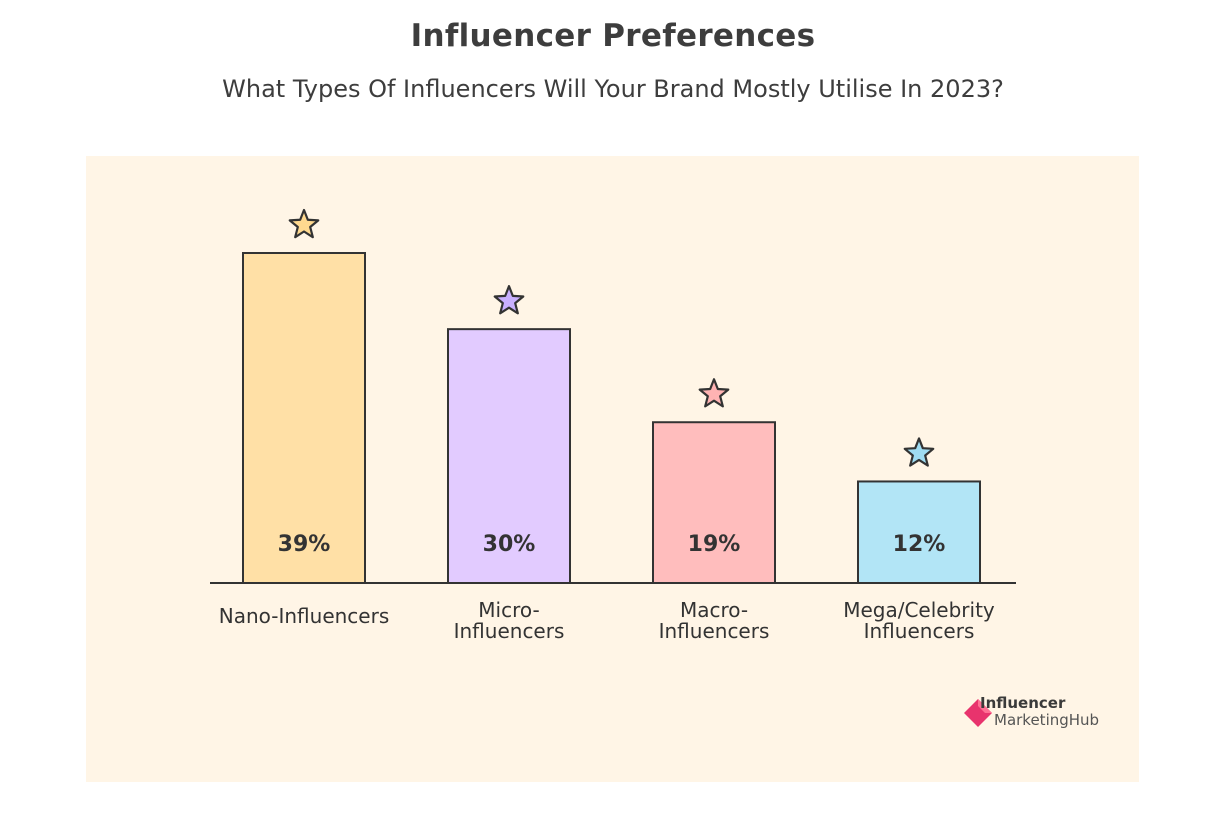 The width and height of the screenshot is (1226, 822). I want to click on data-label-2: 30%, so click(509, 544).